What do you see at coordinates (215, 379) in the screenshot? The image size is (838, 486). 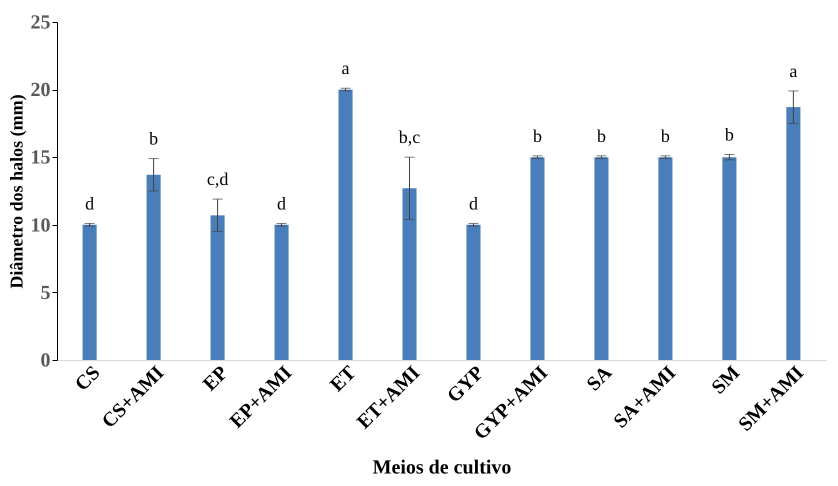 I see `x-tick-label: EP` at bounding box center [215, 379].